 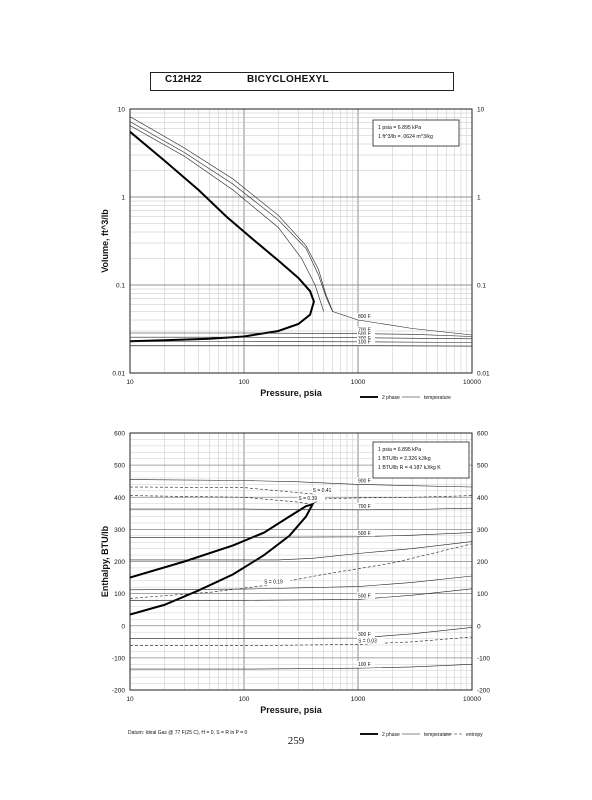 What do you see at coordinates (405, 137) in the screenshot?
I see `conversion-info-line: 1 ft^3/lb = .0624 m^3/kg` at bounding box center [405, 137].